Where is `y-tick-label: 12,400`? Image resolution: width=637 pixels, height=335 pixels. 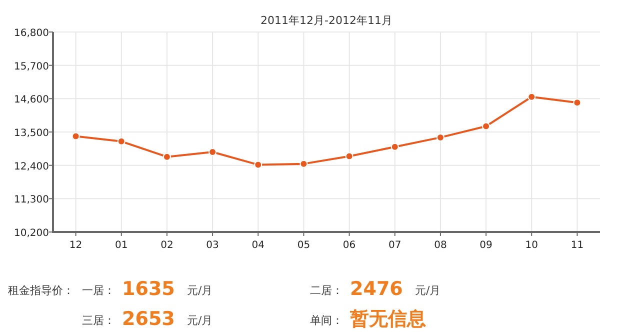 y-tick-label: 12,400 is located at coordinates (31, 166).